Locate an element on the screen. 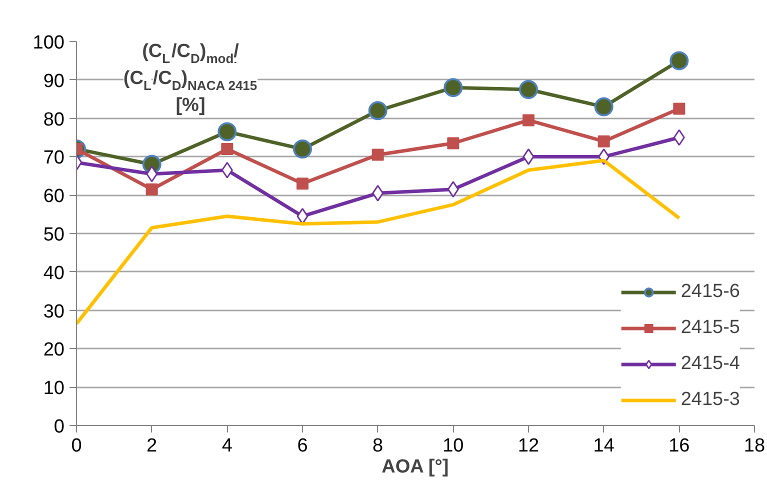 Image resolution: width=767 pixels, height=480 pixels. y-tick-label: 20 is located at coordinates (54, 350).